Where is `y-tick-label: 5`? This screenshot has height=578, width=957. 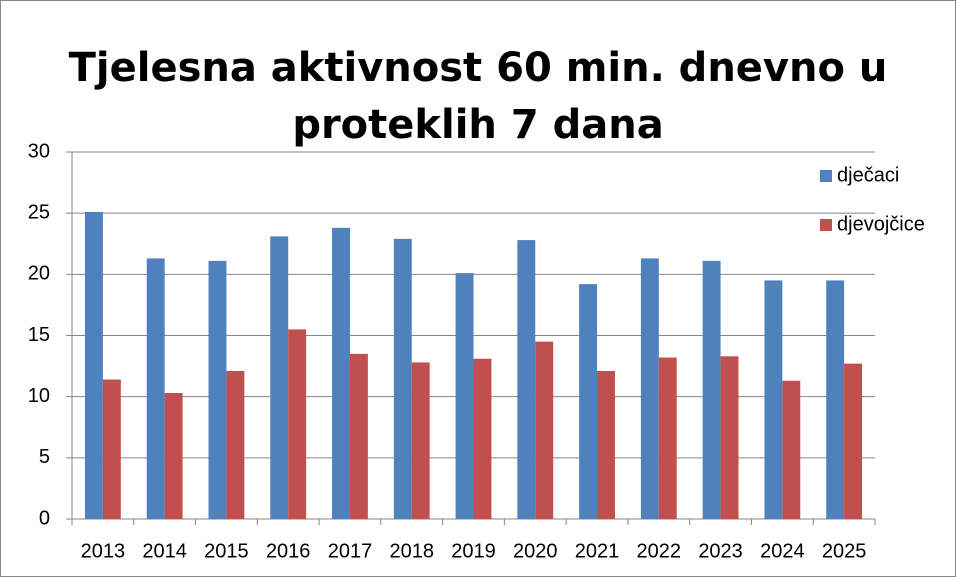
y-tick-label: 5 is located at coordinates (44, 457).